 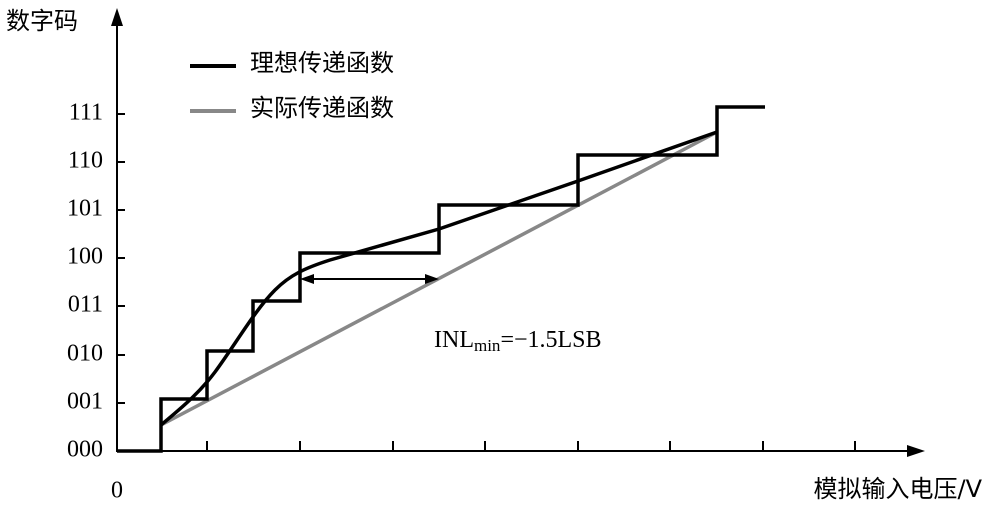 I want to click on y-label: 001, so click(x=85, y=402).